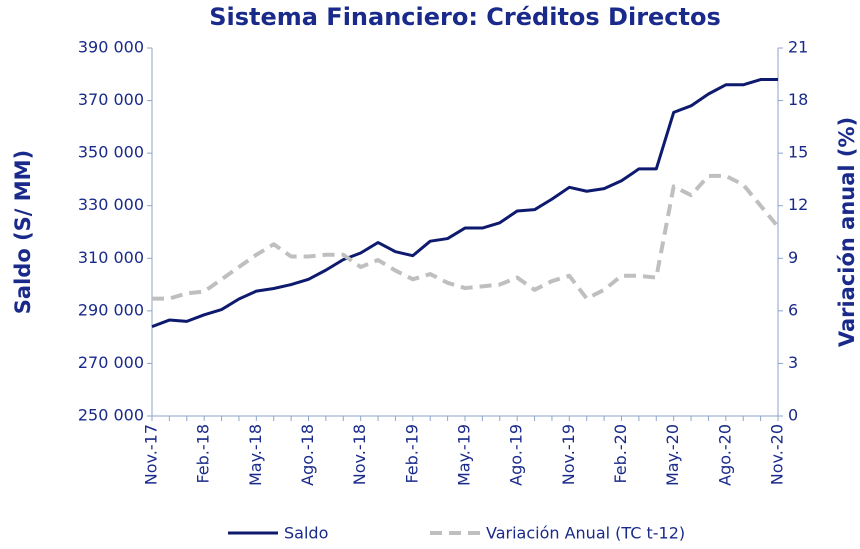  Describe the element at coordinates (306, 533) in the screenshot. I see `legend-label: Saldo` at that location.